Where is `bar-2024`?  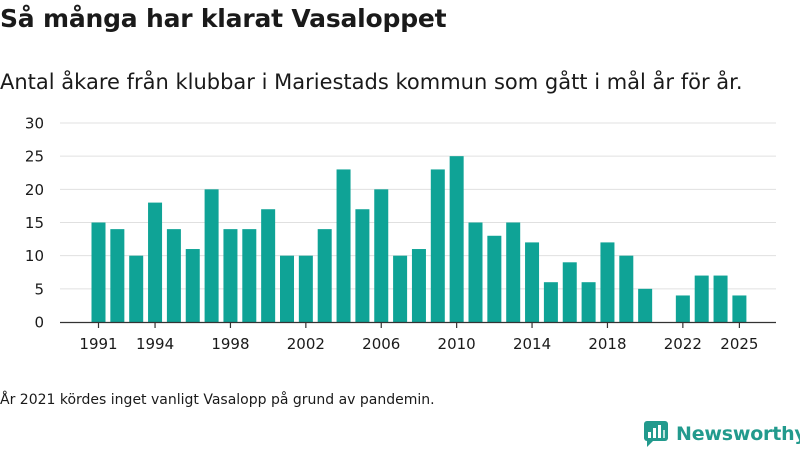 bar-2024 is located at coordinates (720, 298).